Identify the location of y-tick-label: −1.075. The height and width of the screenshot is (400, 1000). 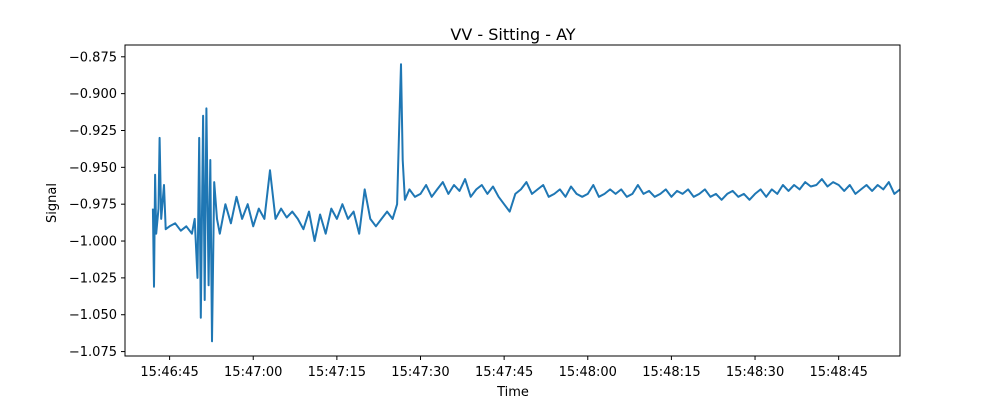
(93, 352).